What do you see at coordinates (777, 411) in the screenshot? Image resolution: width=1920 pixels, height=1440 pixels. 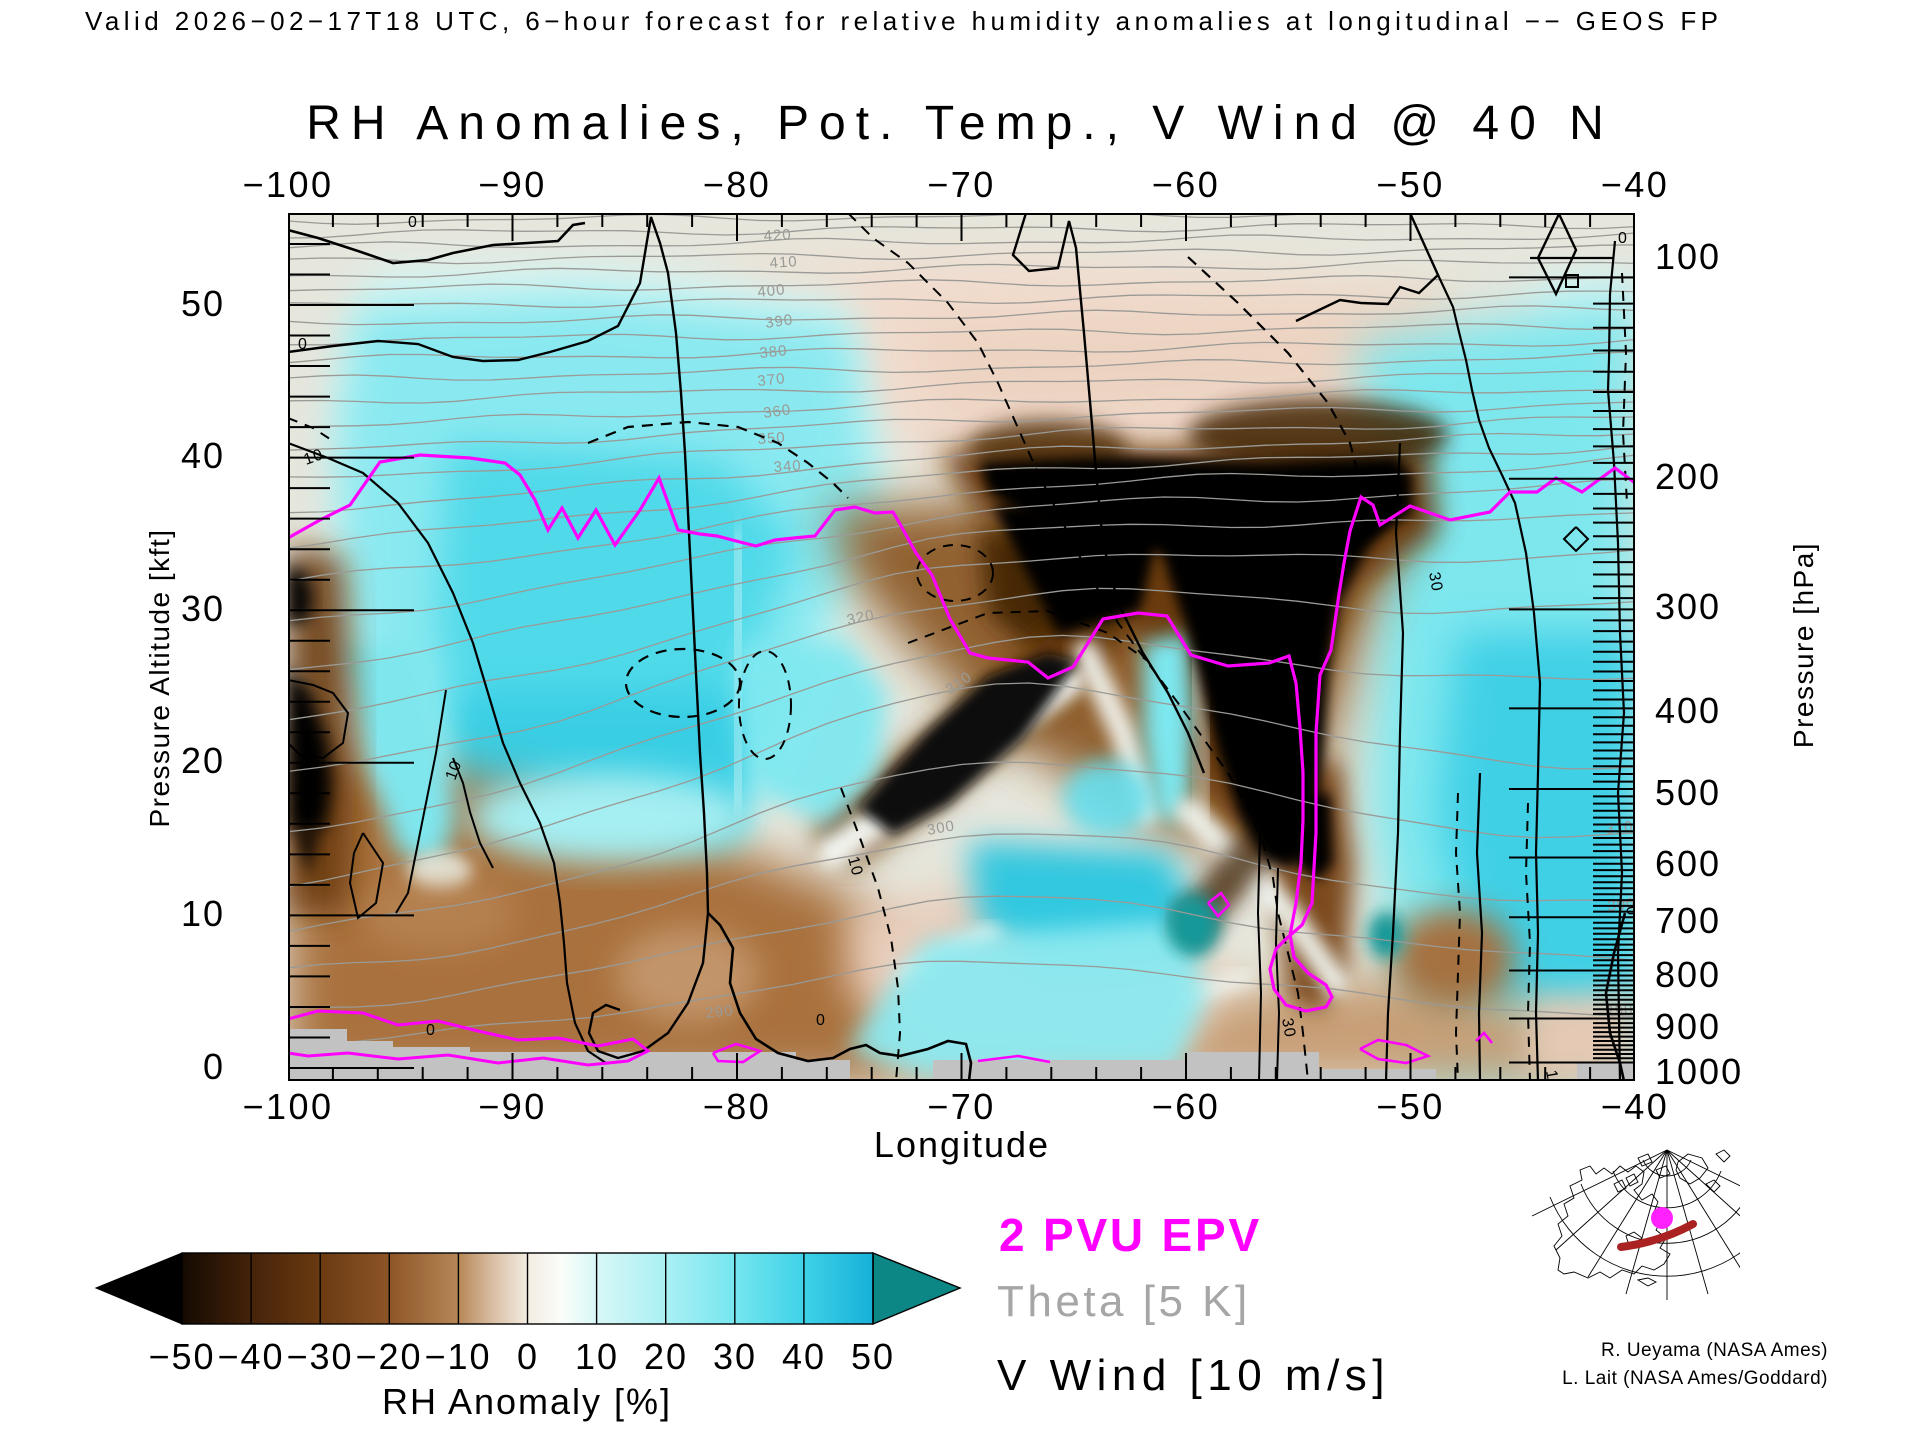 I see `svg-text: 360` at bounding box center [777, 411].